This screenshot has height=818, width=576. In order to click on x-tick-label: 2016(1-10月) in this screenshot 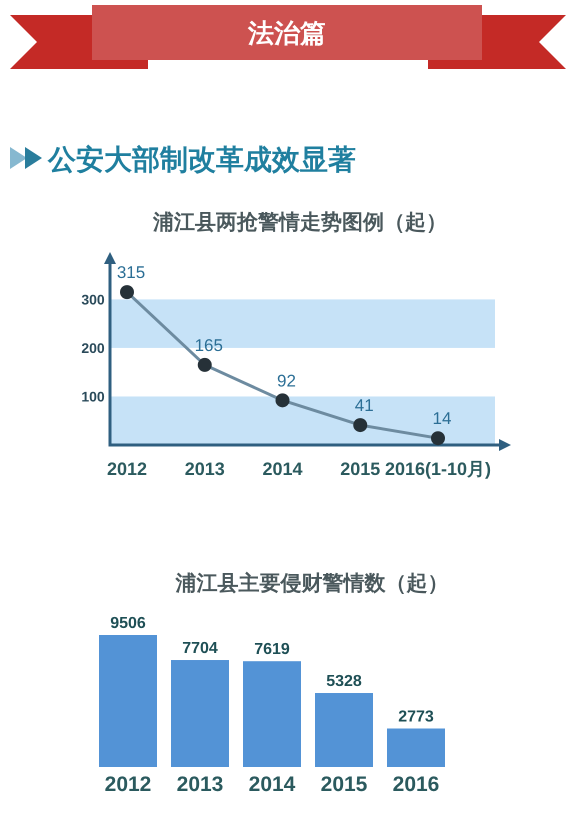, I will do `click(438, 469)`.